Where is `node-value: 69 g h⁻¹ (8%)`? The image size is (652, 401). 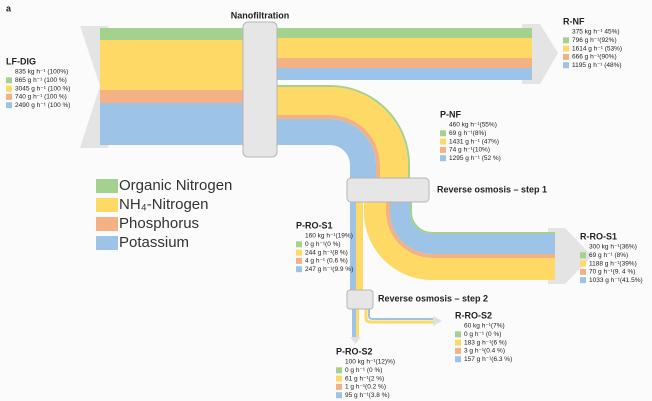 node-value: 69 g h⁻¹ (8%) is located at coordinates (608, 255).